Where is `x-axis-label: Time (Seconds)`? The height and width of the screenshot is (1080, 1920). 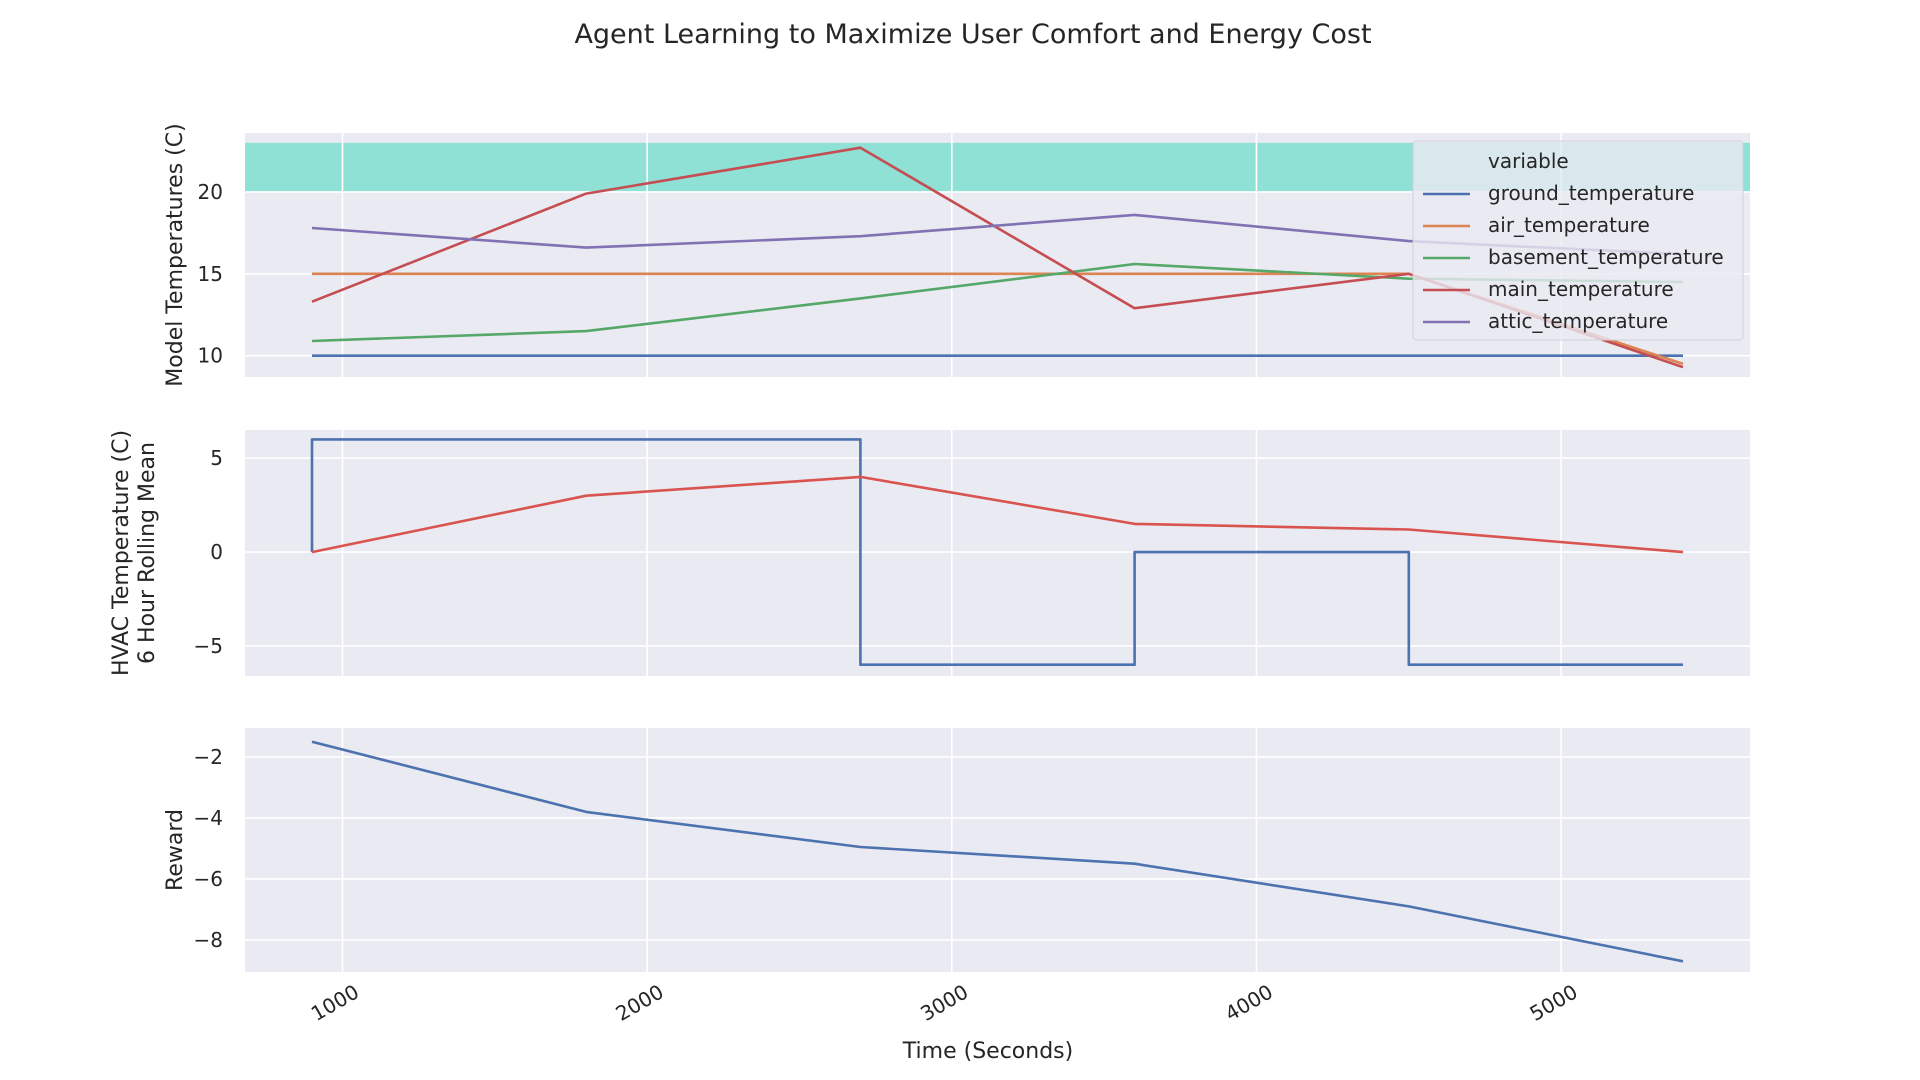
x-axis-label: Time (Seconds) is located at coordinates (987, 1051).